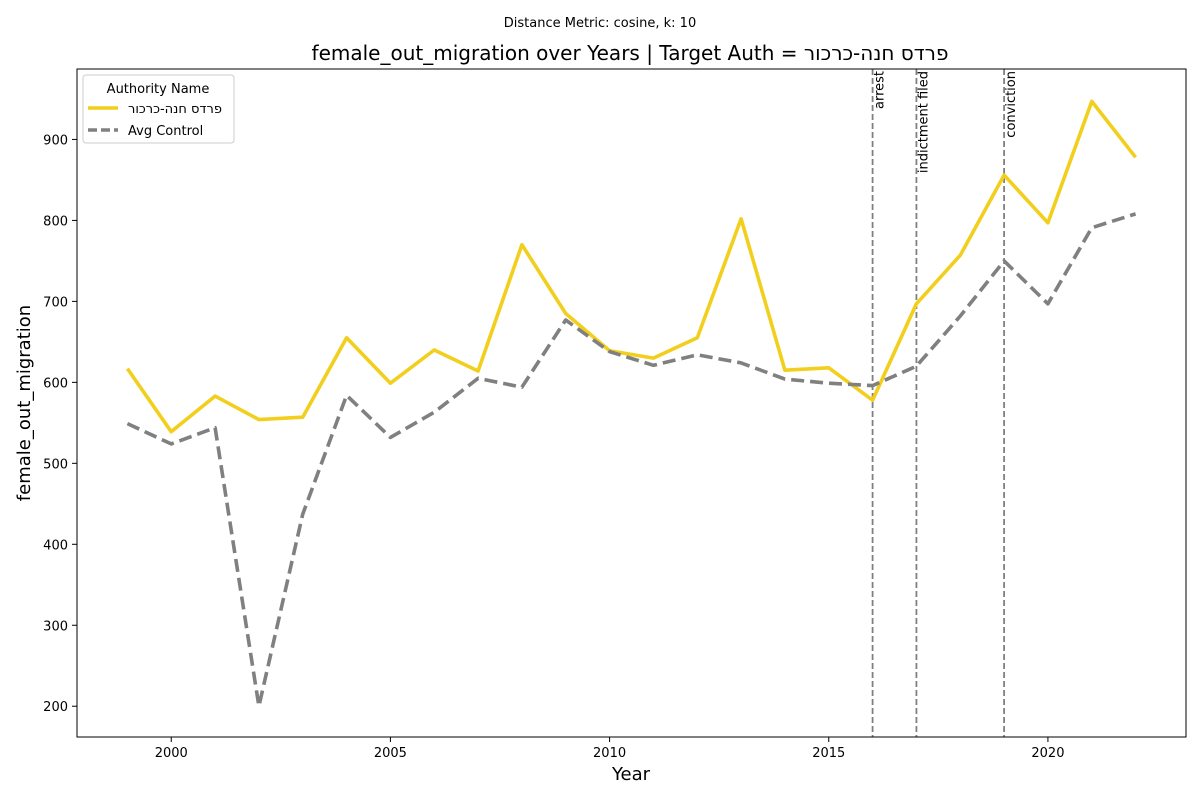 The width and height of the screenshot is (1200, 800). What do you see at coordinates (55, 302) in the screenshot?
I see `y-tick-label-5: 700` at bounding box center [55, 302].